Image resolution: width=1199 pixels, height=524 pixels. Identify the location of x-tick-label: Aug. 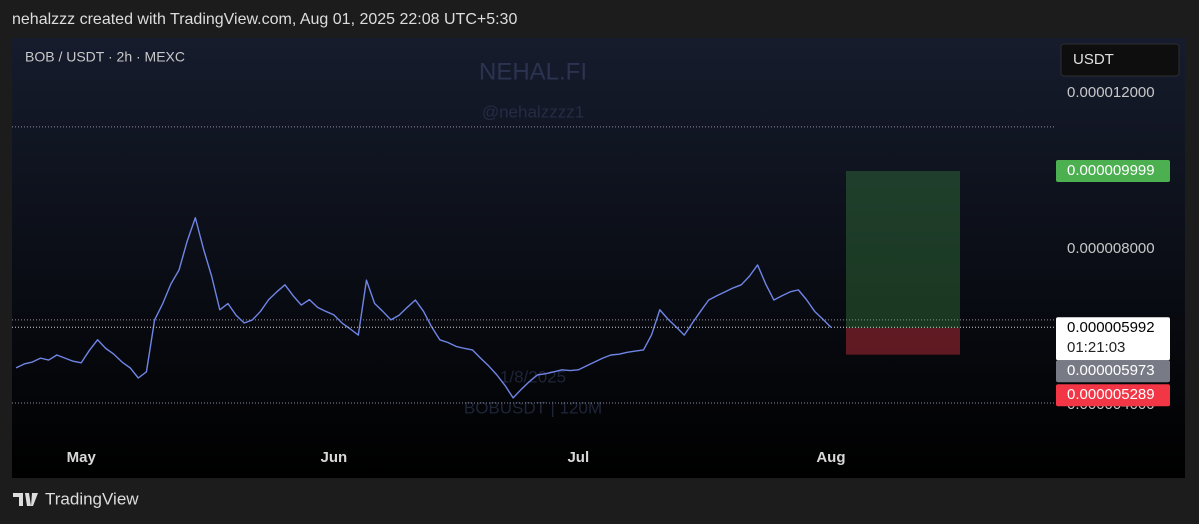
(830, 457).